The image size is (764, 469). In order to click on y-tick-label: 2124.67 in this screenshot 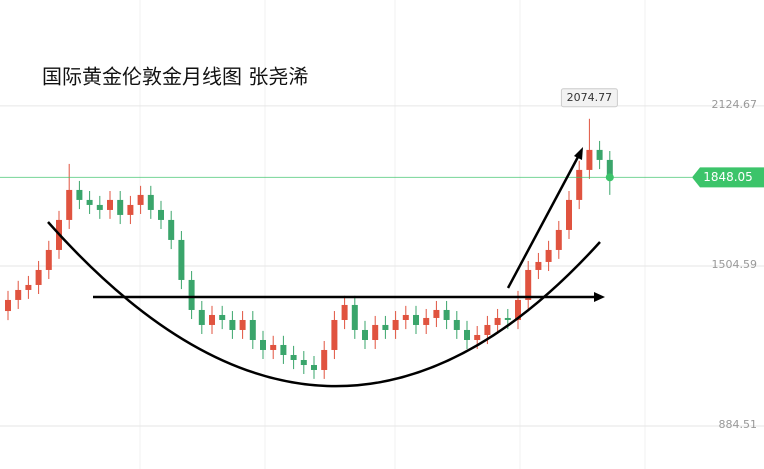, I will do `click(735, 104)`.